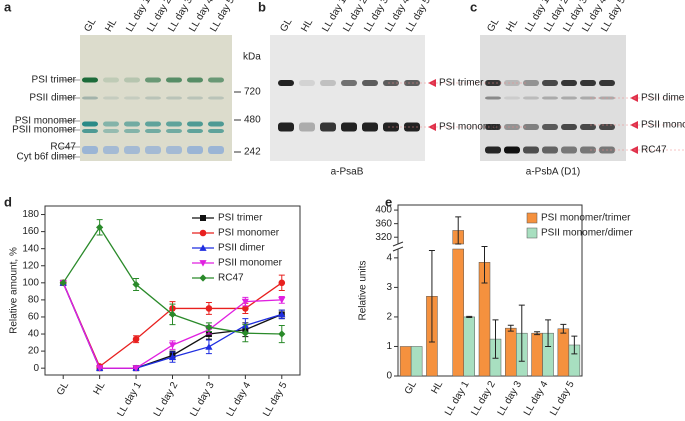 The height and width of the screenshot is (421, 685). Describe the element at coordinates (36, 368) in the screenshot. I see `y-tick-label: 0` at that location.